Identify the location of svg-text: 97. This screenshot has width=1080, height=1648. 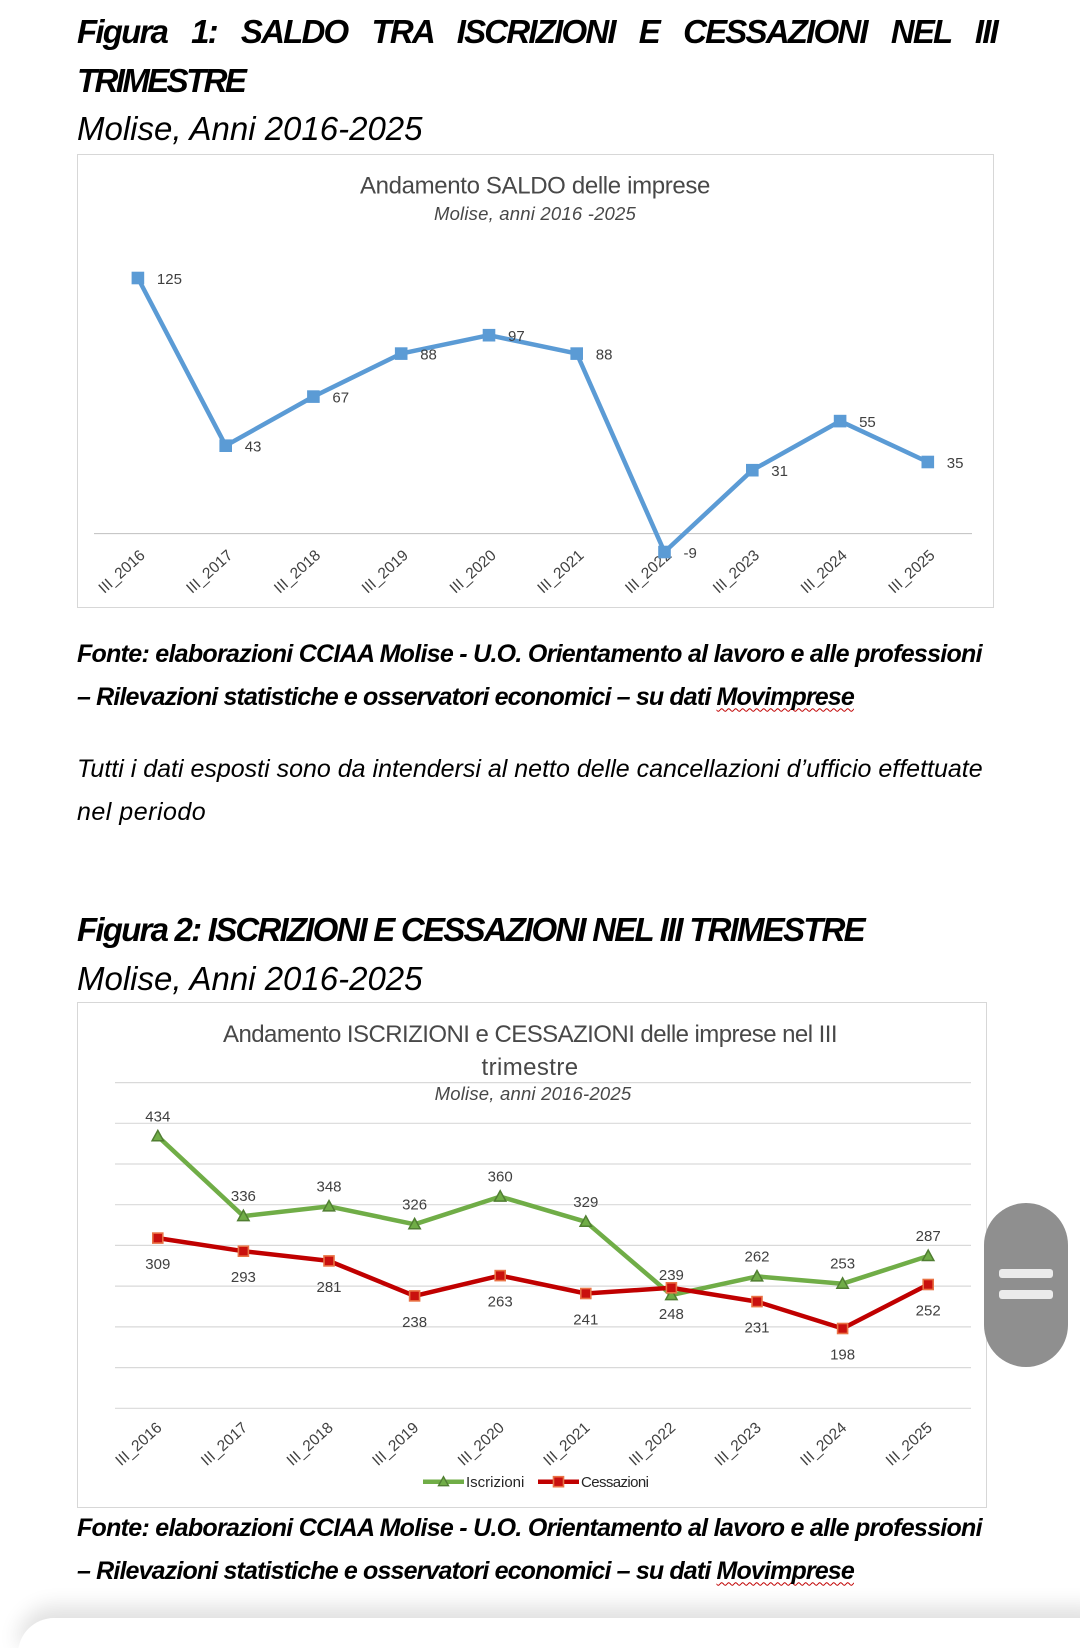
(516, 336).